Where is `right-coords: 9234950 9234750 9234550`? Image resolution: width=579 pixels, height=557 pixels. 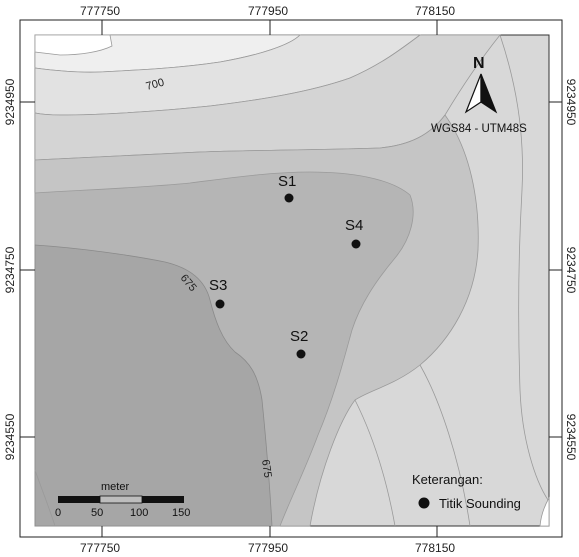 right-coords: 9234950 9234750 9234550 is located at coordinates (571, 270).